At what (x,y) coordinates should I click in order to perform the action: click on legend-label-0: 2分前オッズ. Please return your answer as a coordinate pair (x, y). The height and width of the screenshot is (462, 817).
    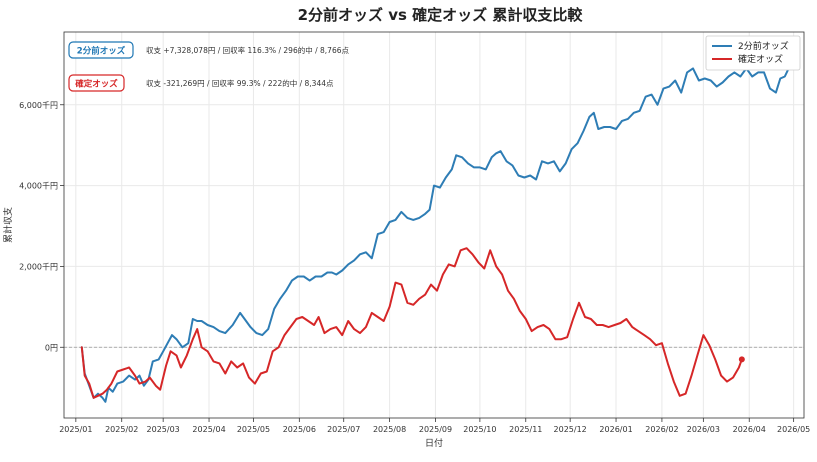
    Looking at the image, I should click on (763, 46).